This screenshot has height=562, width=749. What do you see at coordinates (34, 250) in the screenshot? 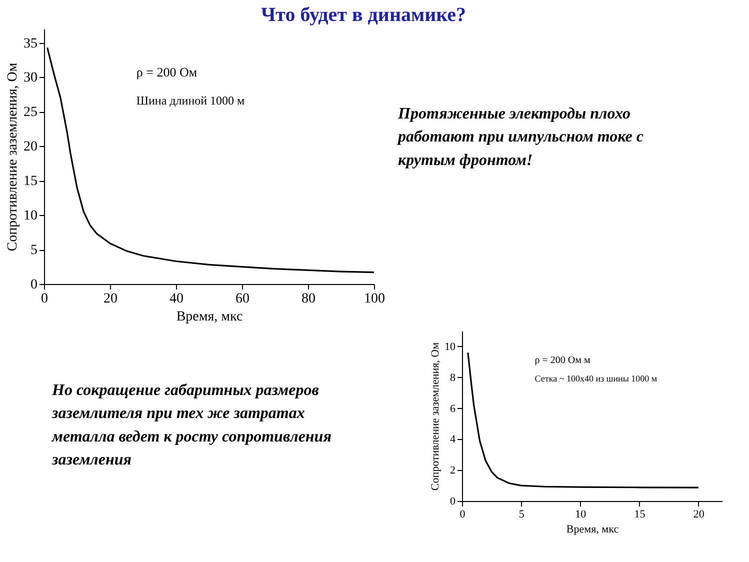
I see `y-tick-label: 5` at bounding box center [34, 250].